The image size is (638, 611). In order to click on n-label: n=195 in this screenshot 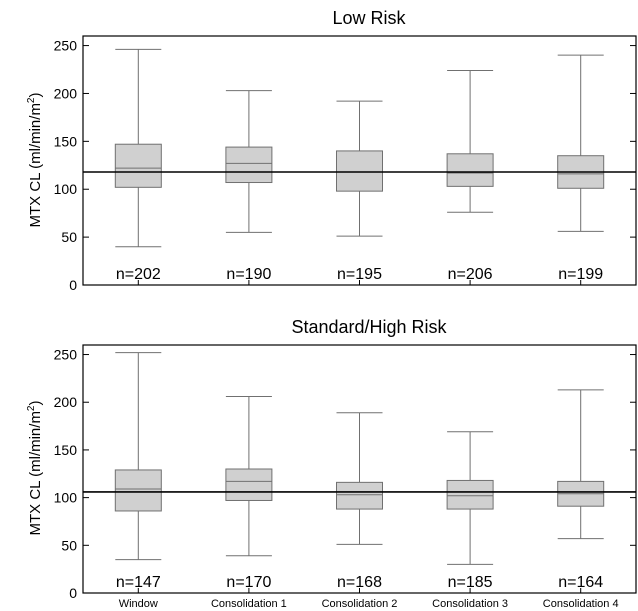, I will do `click(359, 274)`.